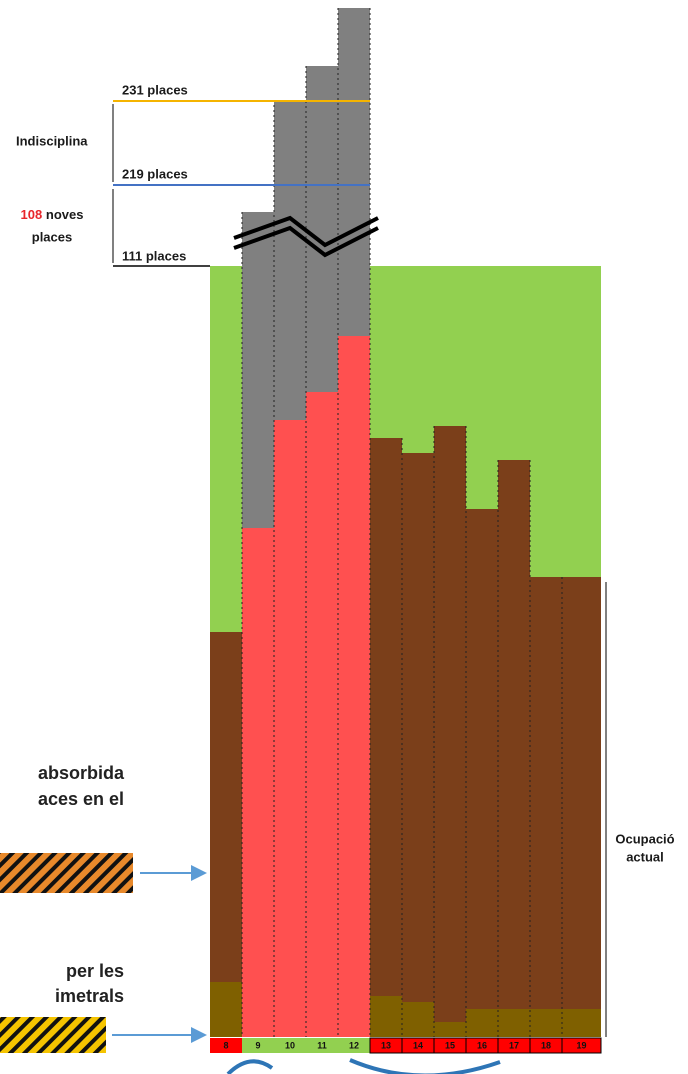  What do you see at coordinates (81, 773) in the screenshot?
I see `label: absorbida` at bounding box center [81, 773].